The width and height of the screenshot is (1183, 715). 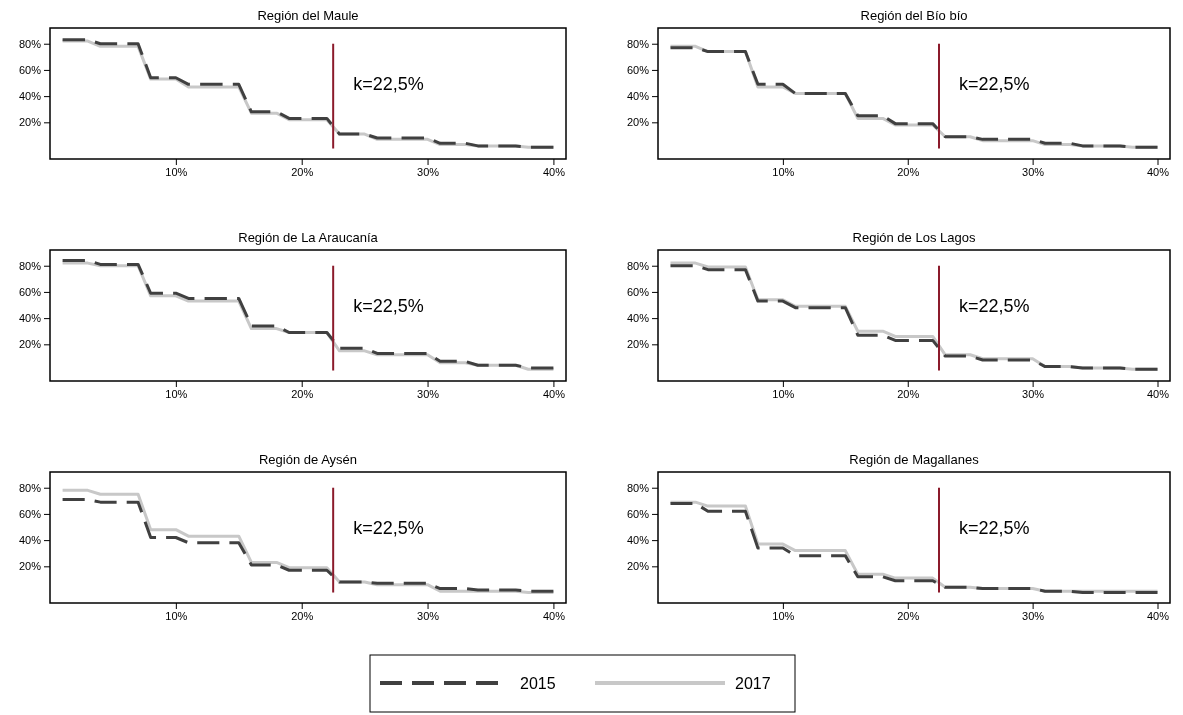 What do you see at coordinates (914, 15) in the screenshot?
I see `chart-title: Región del Bío bío` at bounding box center [914, 15].